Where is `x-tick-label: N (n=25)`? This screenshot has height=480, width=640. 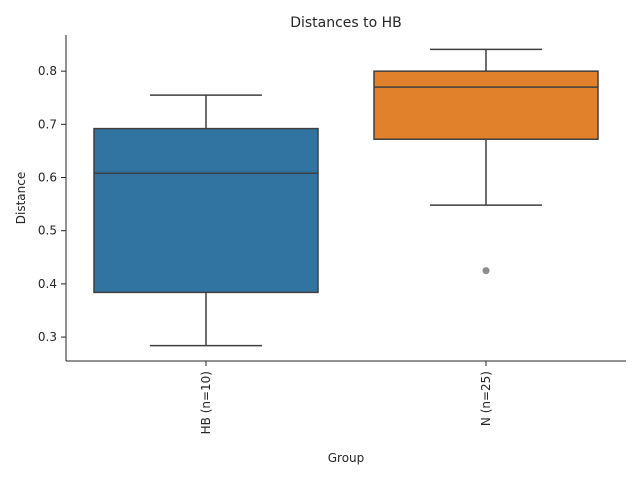
x-tick-label: N (n=25) is located at coordinates (486, 398).